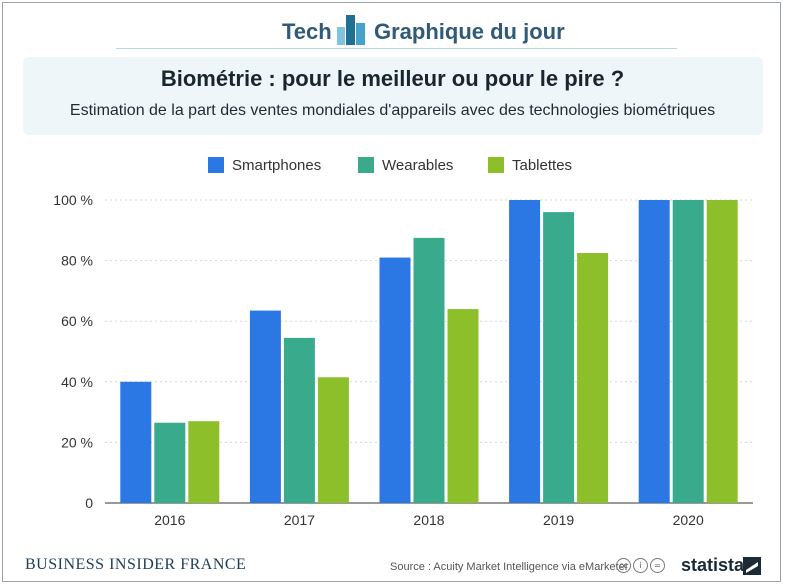 Image resolution: width=785 pixels, height=586 pixels. I want to click on bar-wearables-2020, so click(688, 351).